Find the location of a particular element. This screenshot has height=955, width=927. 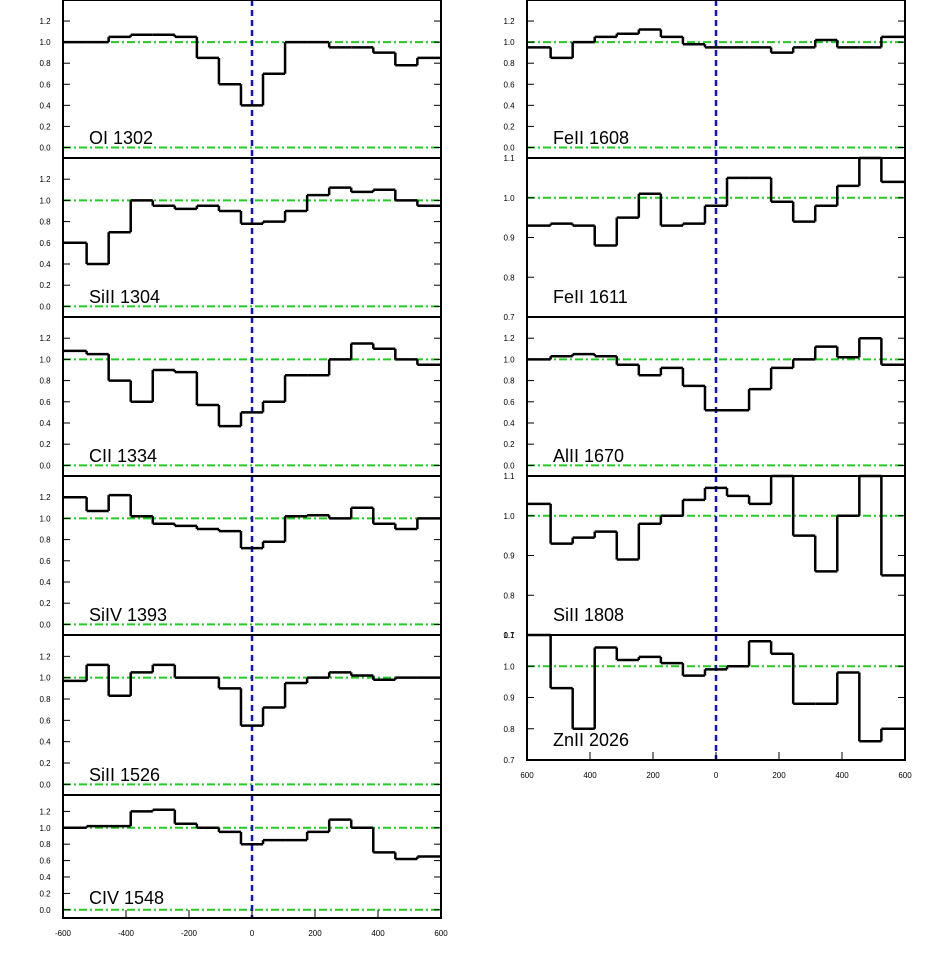

panel-label: CIV 1548 is located at coordinates (126, 898).